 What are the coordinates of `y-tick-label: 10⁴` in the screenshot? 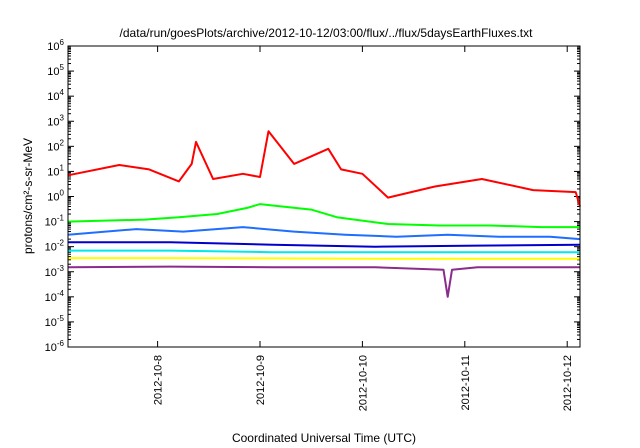 It's located at (55, 95).